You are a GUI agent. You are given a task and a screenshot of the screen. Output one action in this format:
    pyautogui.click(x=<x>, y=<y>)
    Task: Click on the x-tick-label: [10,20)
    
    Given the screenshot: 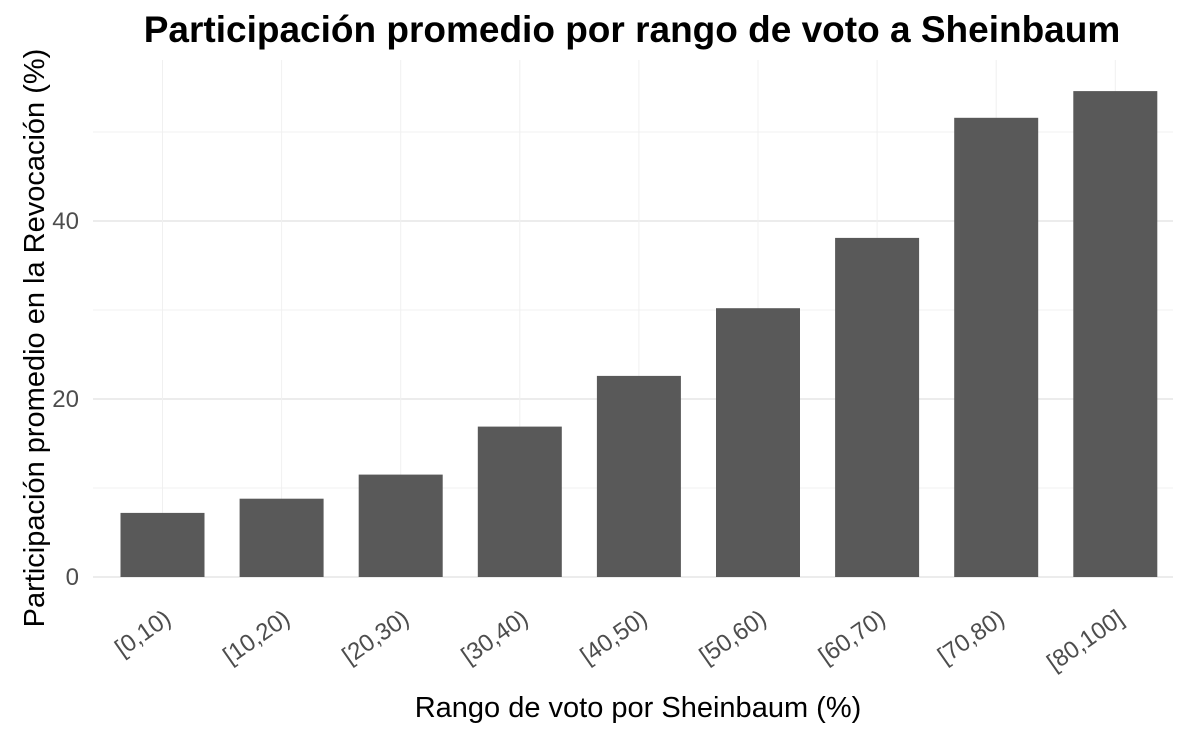 What is the action you would take?
    pyautogui.click(x=256, y=637)
    